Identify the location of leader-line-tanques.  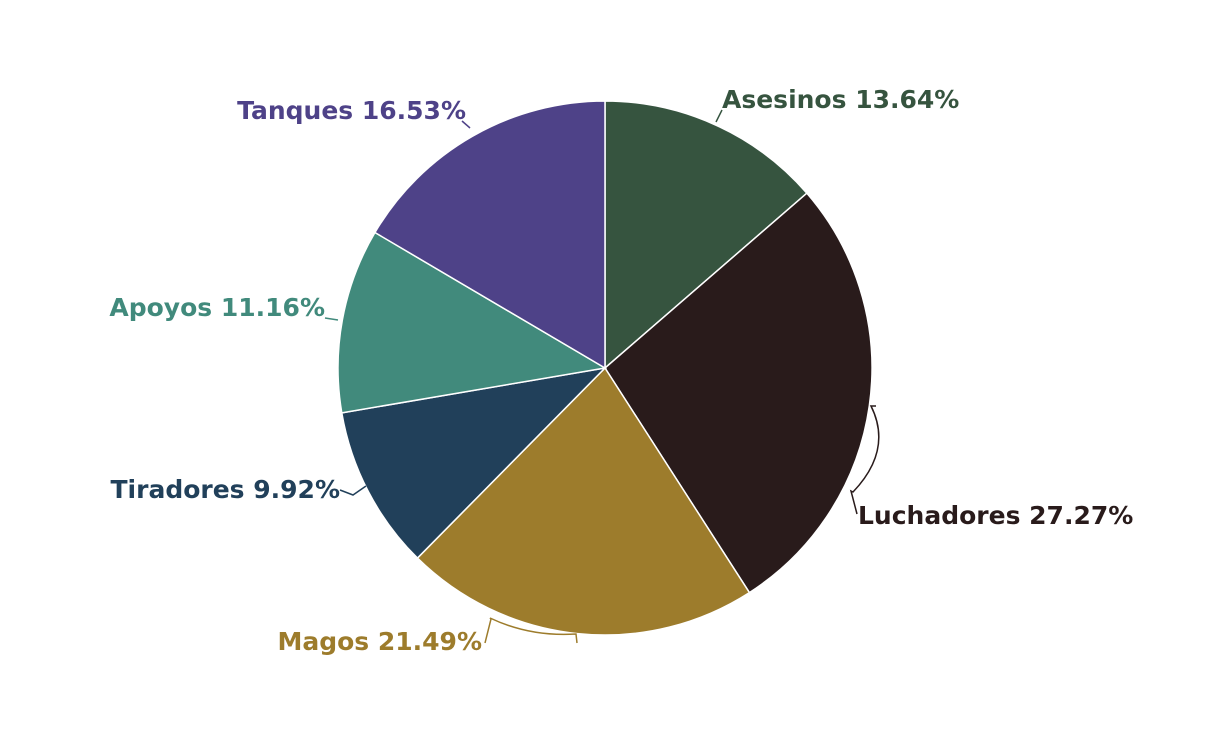
(466, 124).